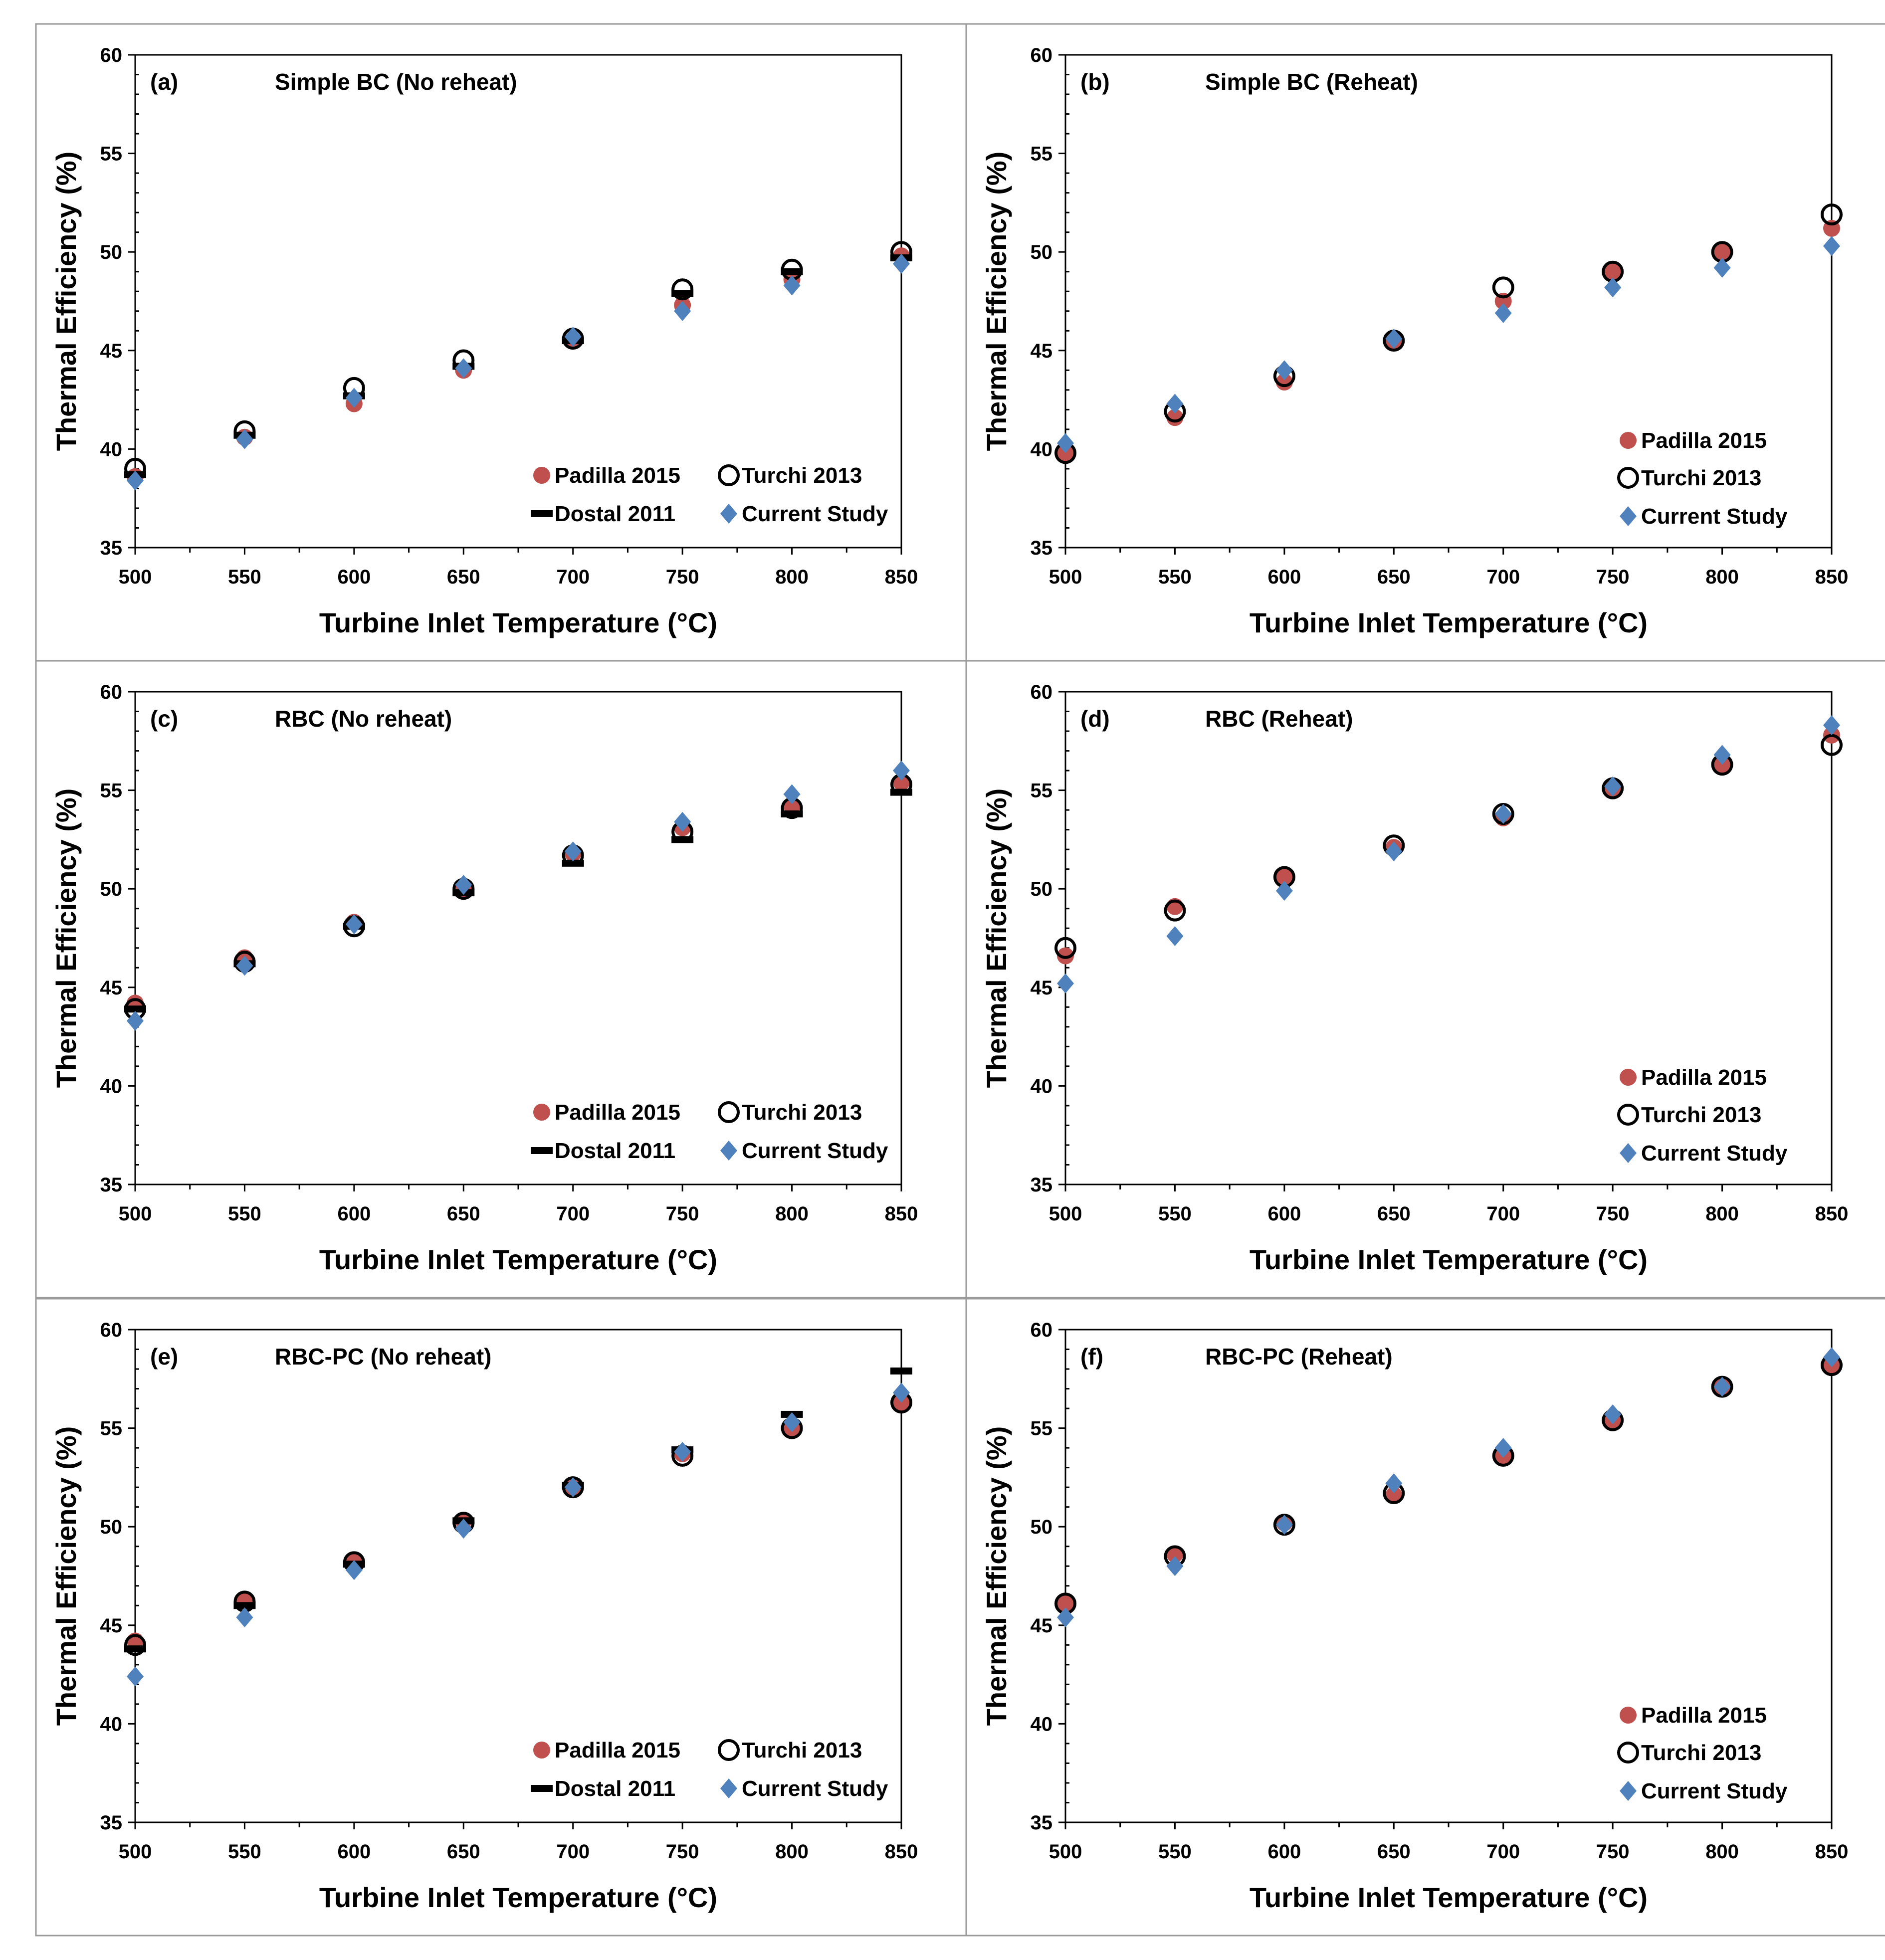  What do you see at coordinates (164, 1357) in the screenshot?
I see `panel-label: (e)` at bounding box center [164, 1357].